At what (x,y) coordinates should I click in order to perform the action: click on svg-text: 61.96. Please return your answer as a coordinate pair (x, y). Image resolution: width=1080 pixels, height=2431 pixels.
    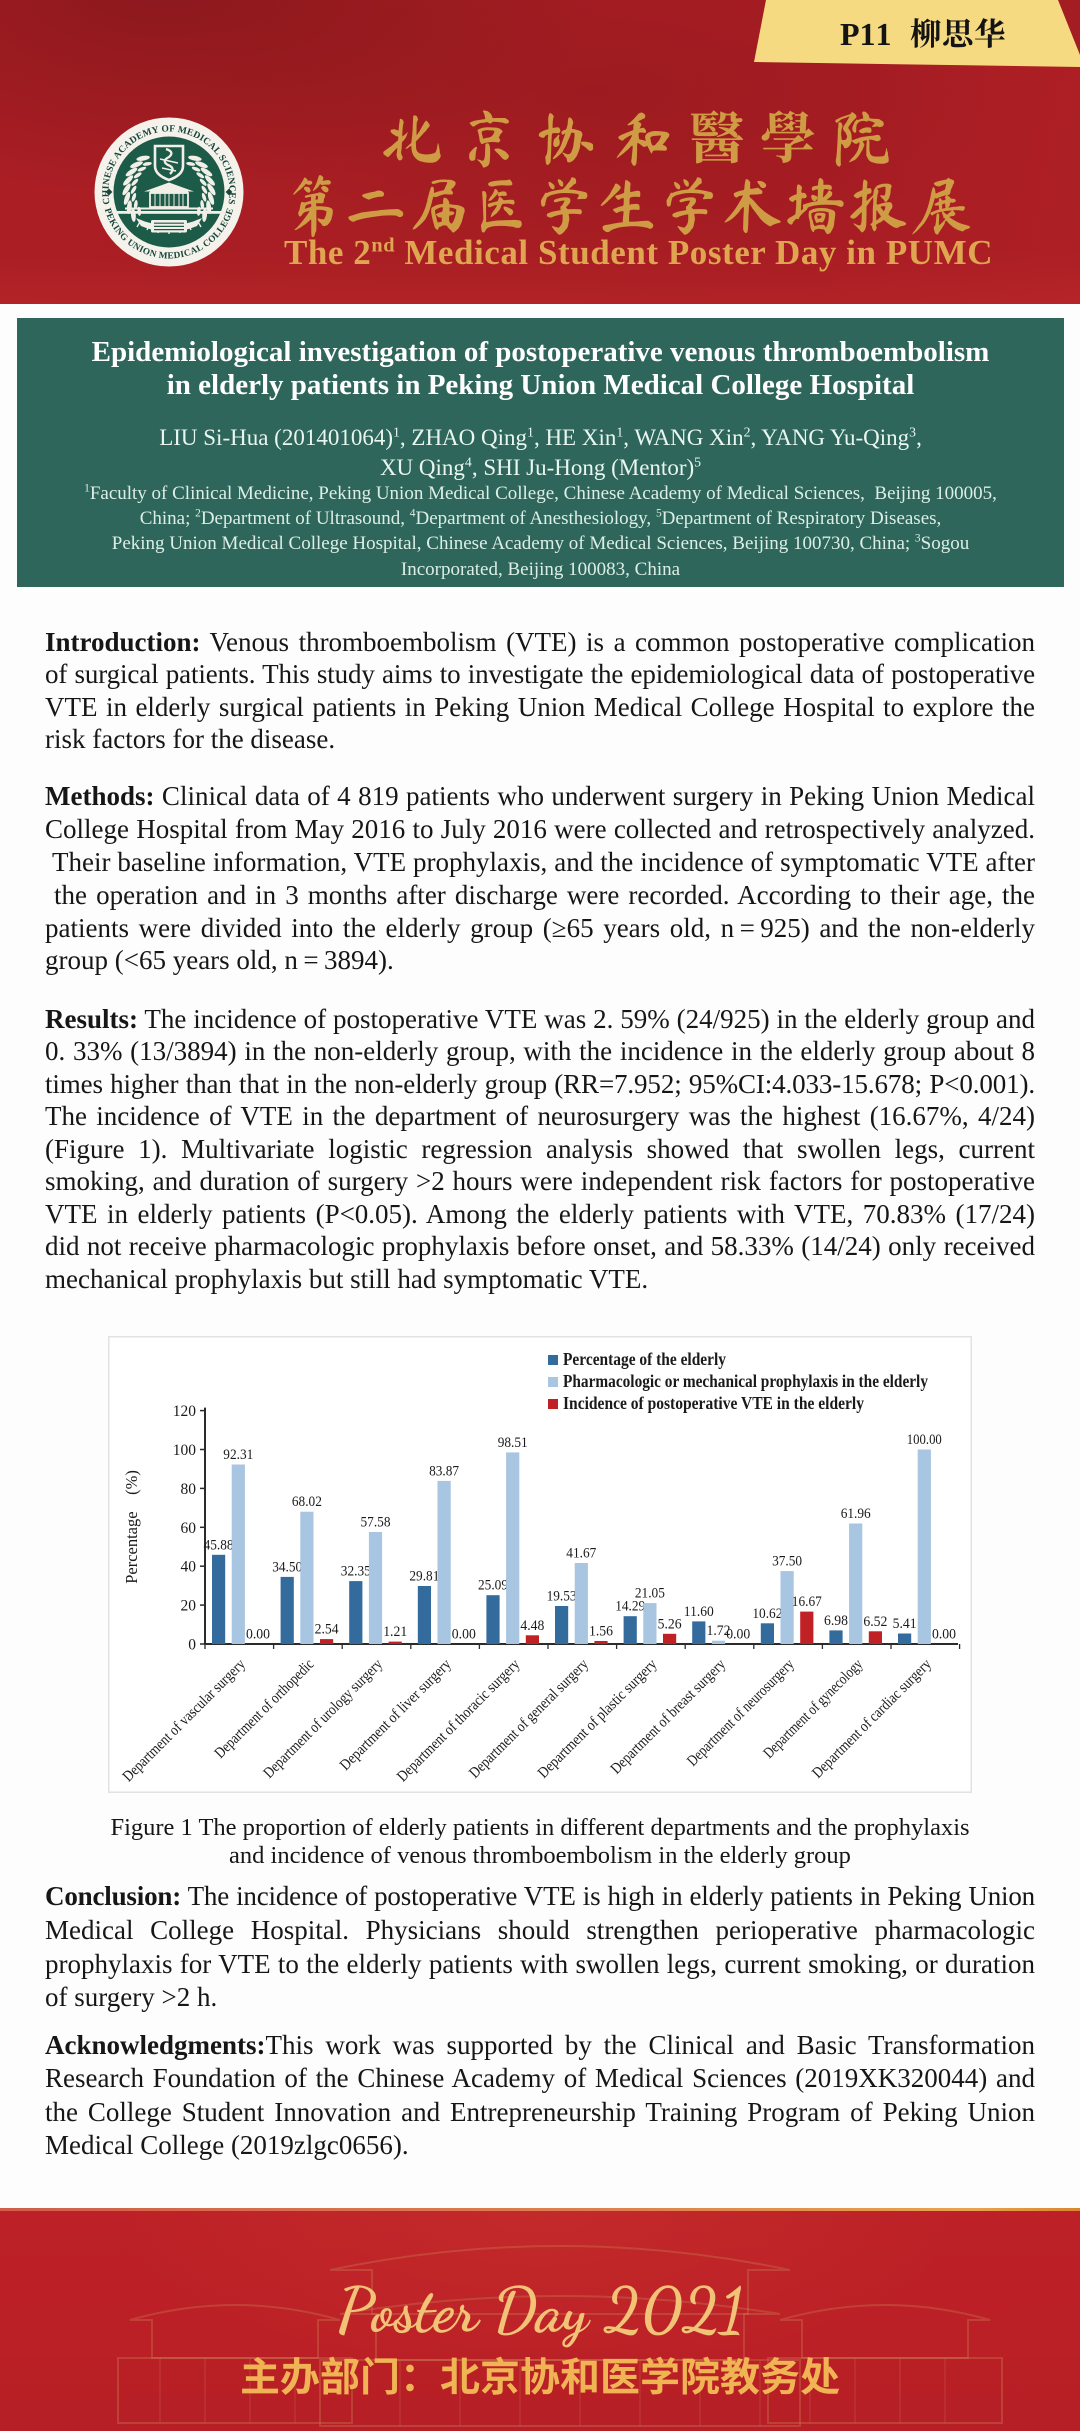
    Looking at the image, I should click on (856, 1514).